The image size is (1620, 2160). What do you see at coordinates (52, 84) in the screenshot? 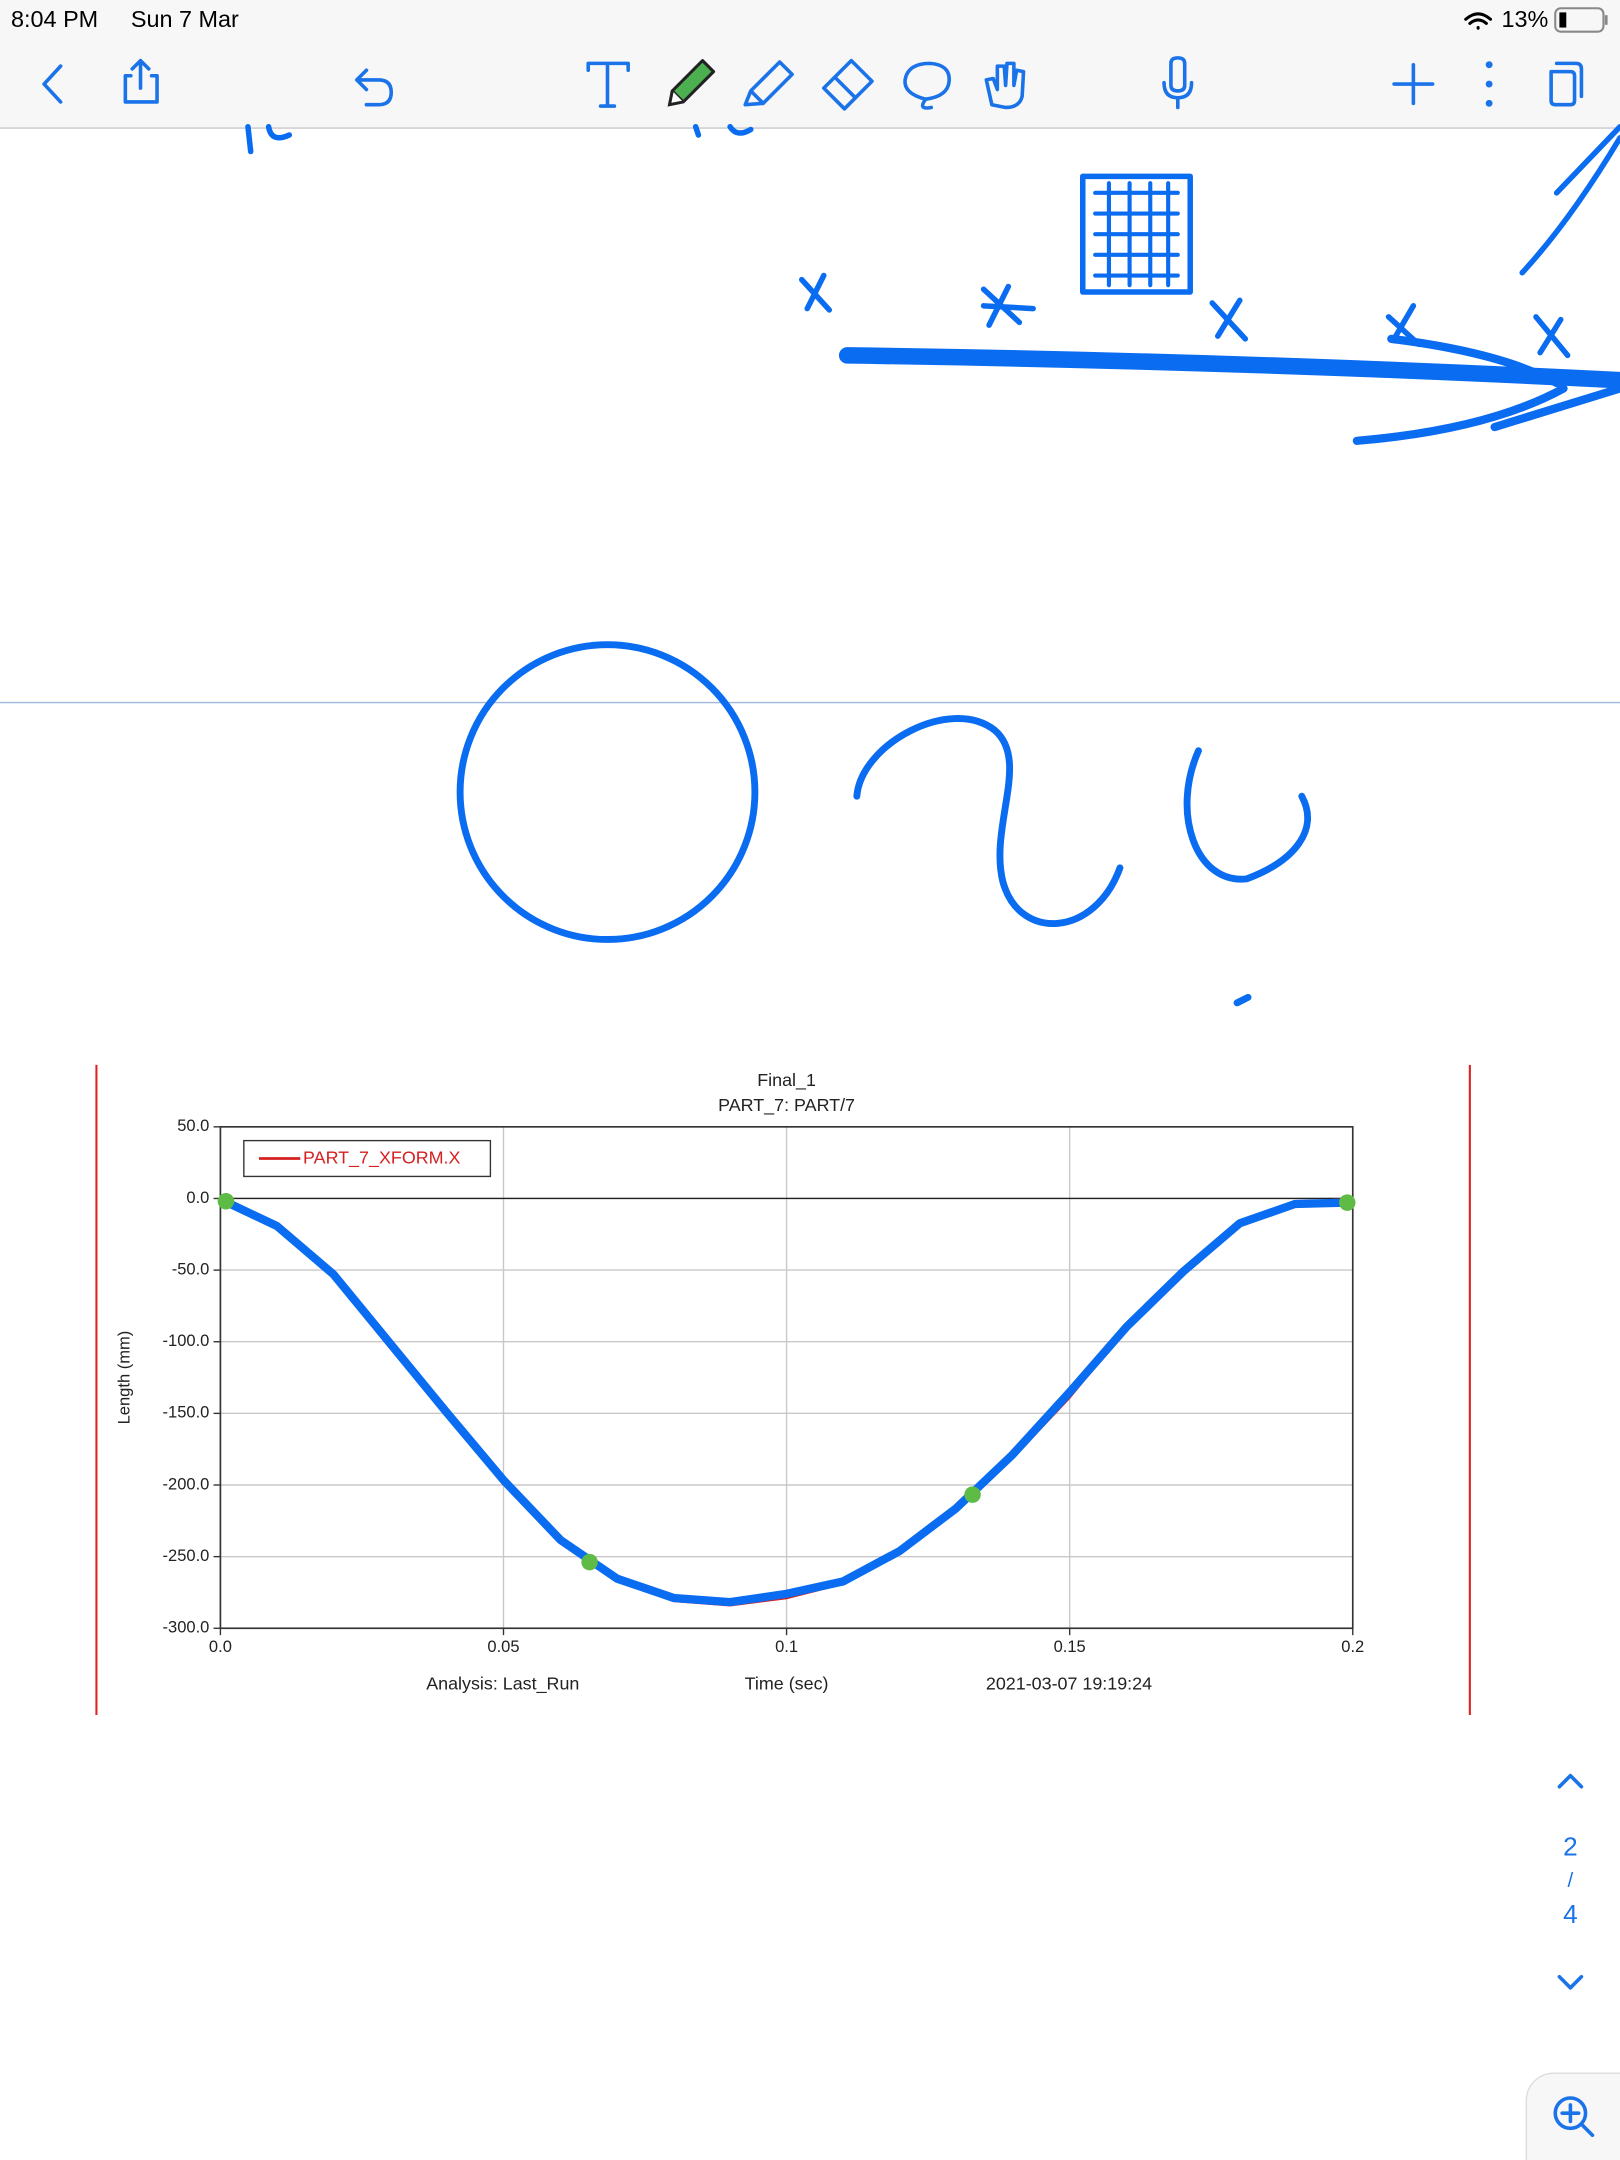
I see `back-button` at bounding box center [52, 84].